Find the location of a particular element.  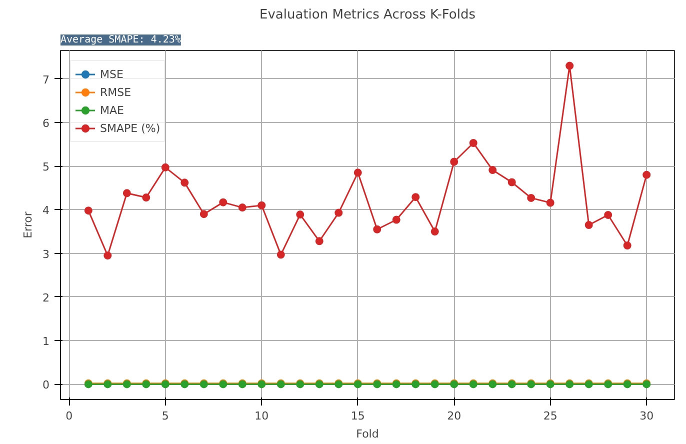

x-tick-label: 5 is located at coordinates (165, 416).